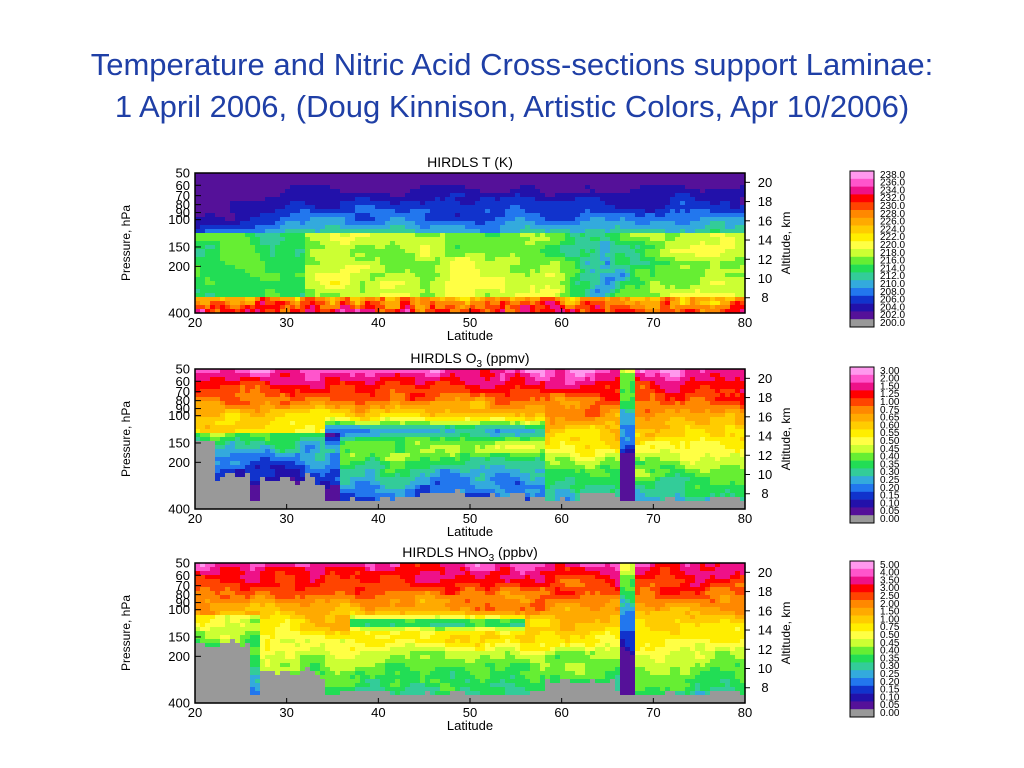 The image size is (1024, 768). I want to click on y2-axis-label: Altitude, km, so click(786, 243).